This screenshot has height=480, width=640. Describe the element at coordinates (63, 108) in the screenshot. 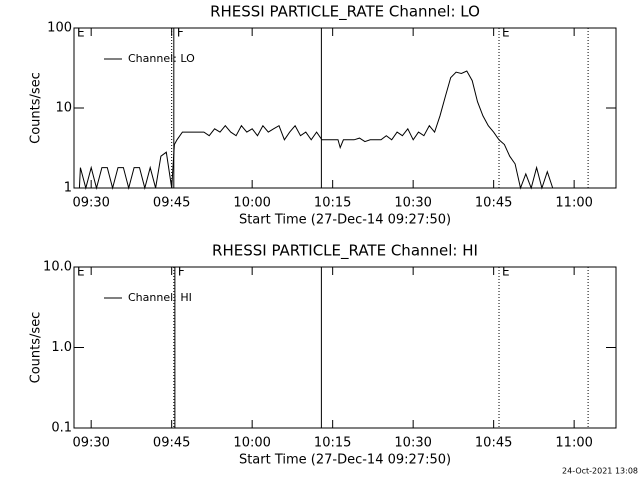

I see `y-tick-label: 10` at that location.